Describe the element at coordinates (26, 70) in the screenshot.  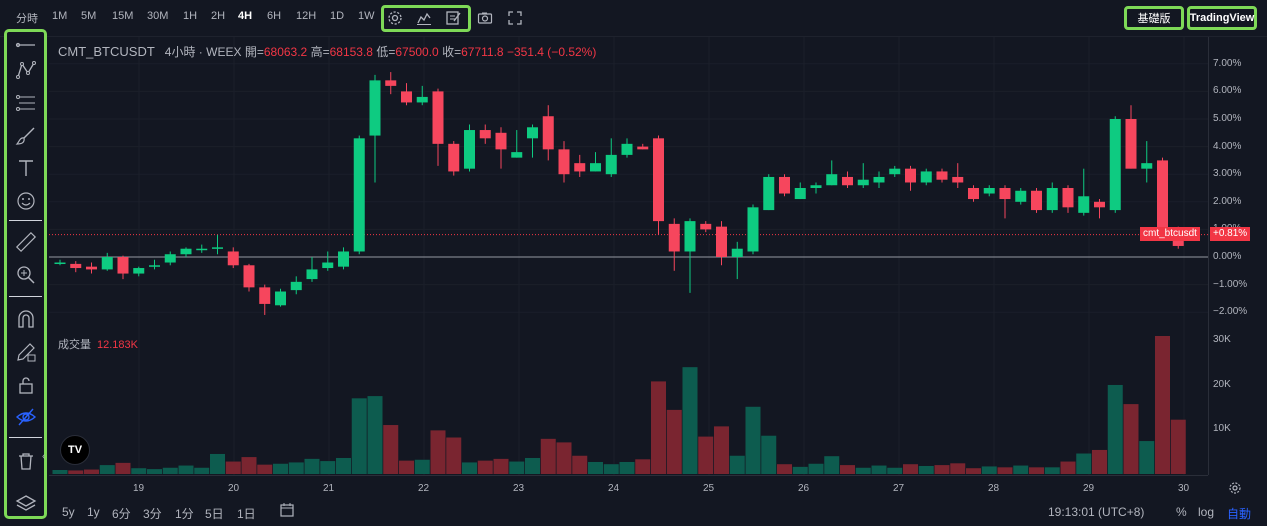
I see `pattern-icon` at that location.